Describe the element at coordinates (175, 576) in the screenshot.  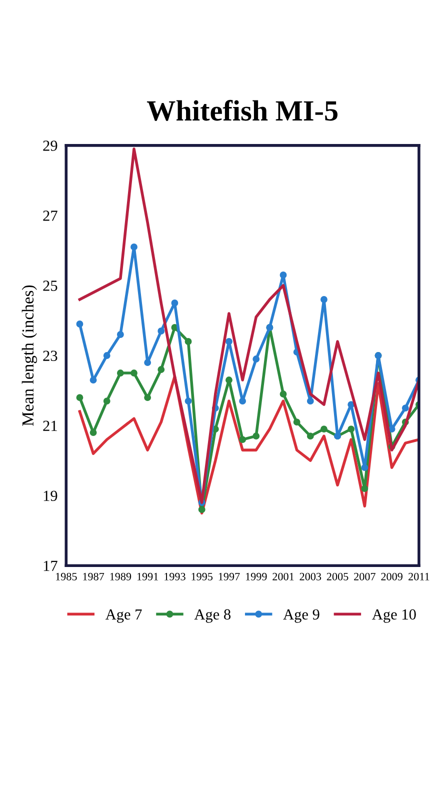
I see `x-tick-label: 1993` at that location.